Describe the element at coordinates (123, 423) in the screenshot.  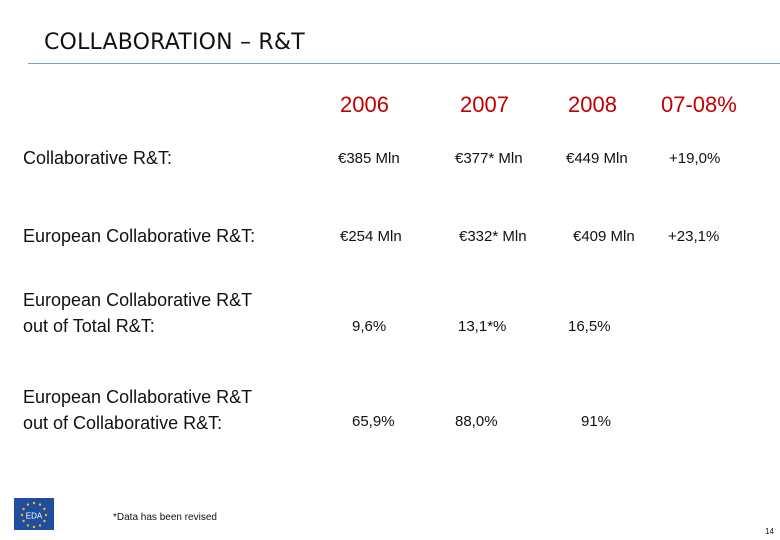
I see `row-label-line: out of Collaborative R&T:` at that location.